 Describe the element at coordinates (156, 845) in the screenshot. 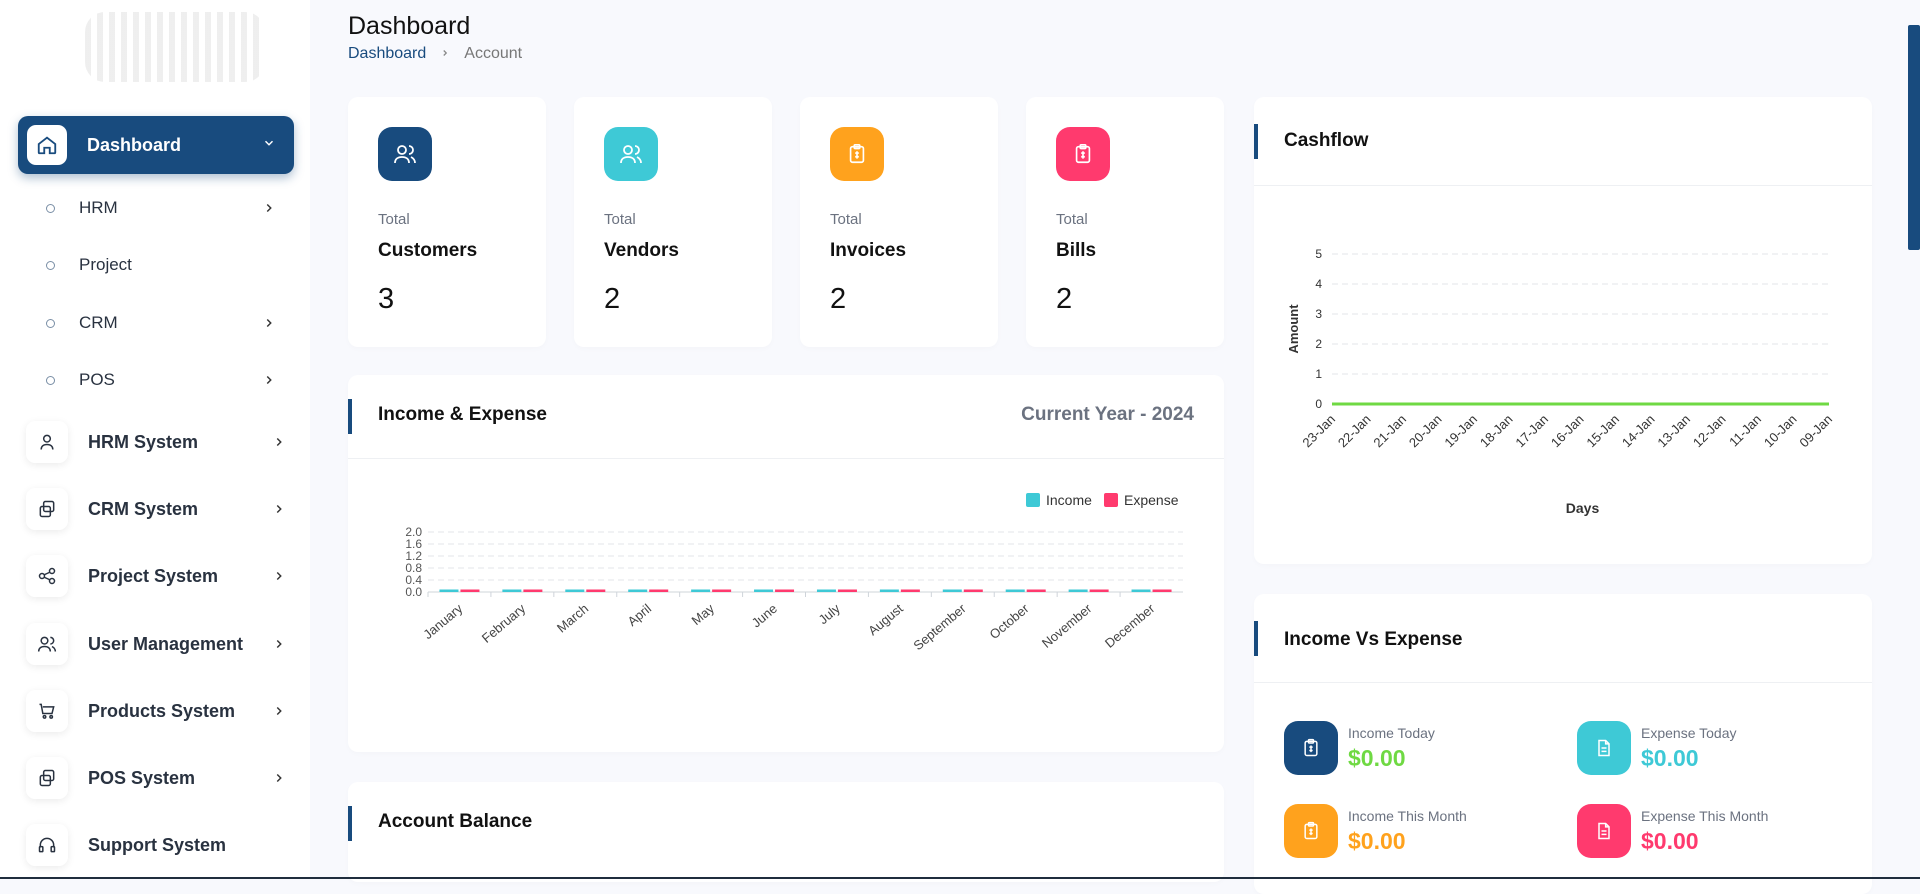

I see `sidebar-item-support-system: Support System` at that location.